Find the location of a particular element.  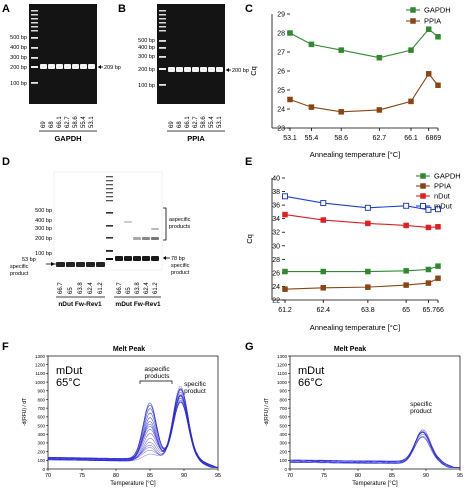

panel-letter-f: F is located at coordinates (5, 347).